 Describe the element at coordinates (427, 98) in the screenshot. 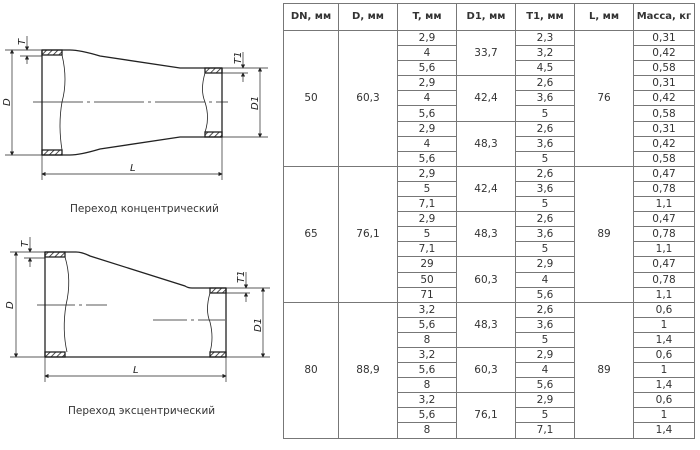

I see `cell-t: 4` at that location.